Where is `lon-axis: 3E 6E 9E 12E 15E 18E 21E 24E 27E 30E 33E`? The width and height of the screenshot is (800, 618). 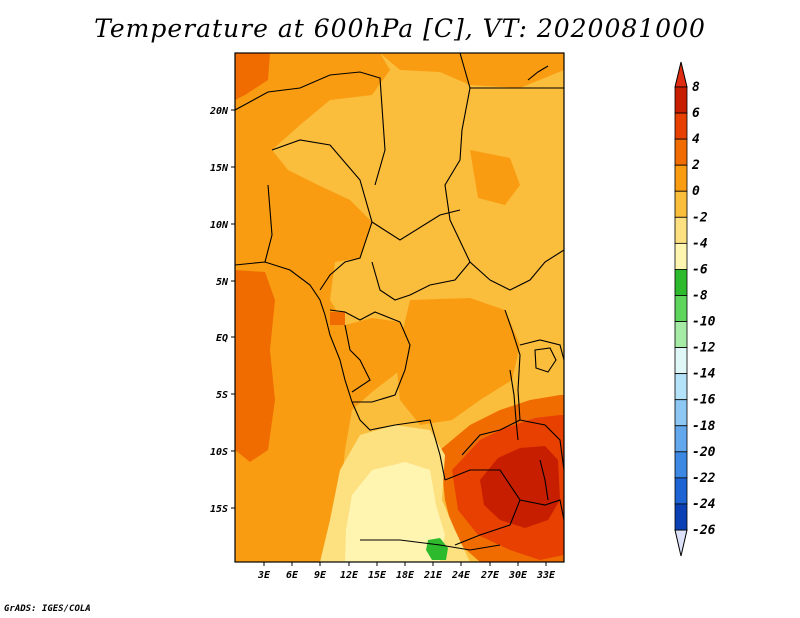 lon-axis: 3E 6E 9E 12E 15E 18E 21E 24E 27E 30E 33E is located at coordinates (406, 571).